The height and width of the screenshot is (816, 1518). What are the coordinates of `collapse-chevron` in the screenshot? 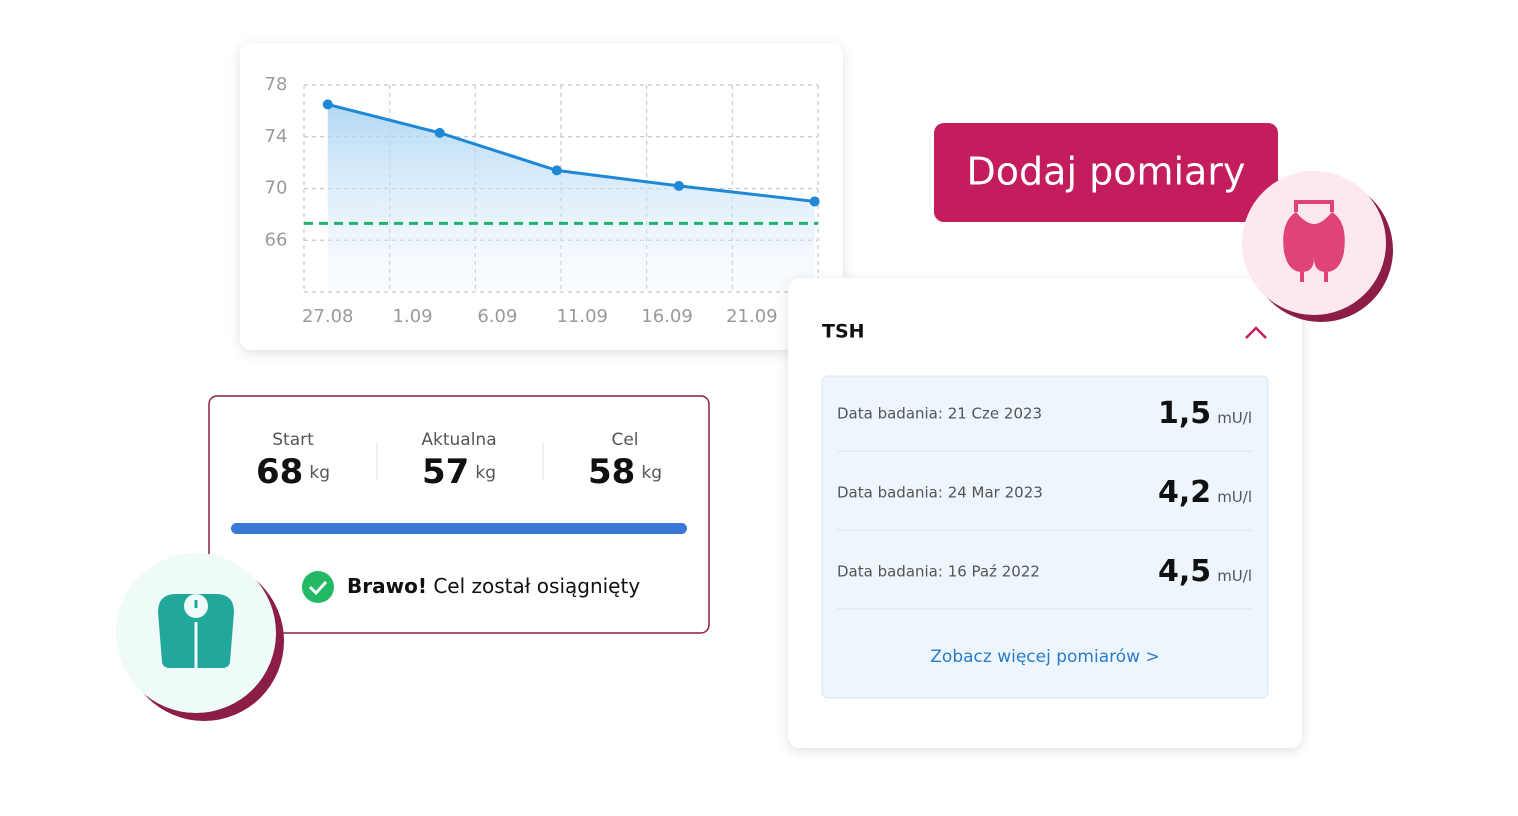 It's located at (1256, 332).